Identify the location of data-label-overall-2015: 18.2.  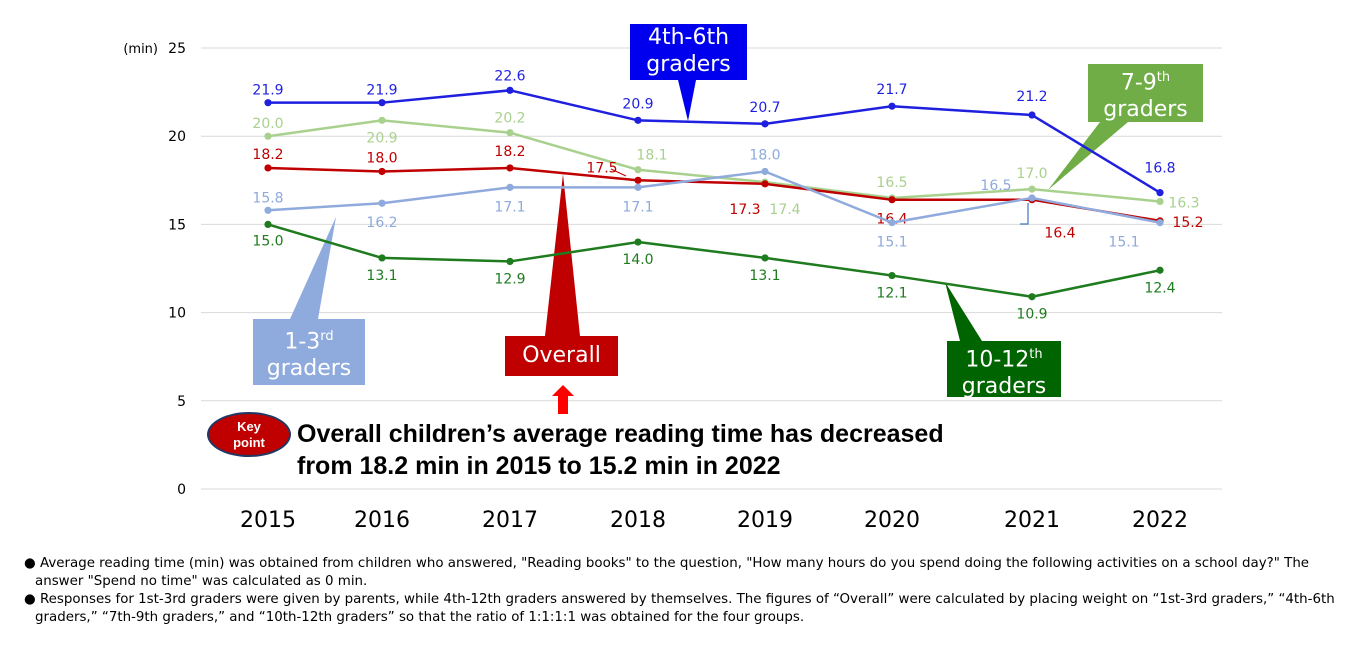
(267, 155).